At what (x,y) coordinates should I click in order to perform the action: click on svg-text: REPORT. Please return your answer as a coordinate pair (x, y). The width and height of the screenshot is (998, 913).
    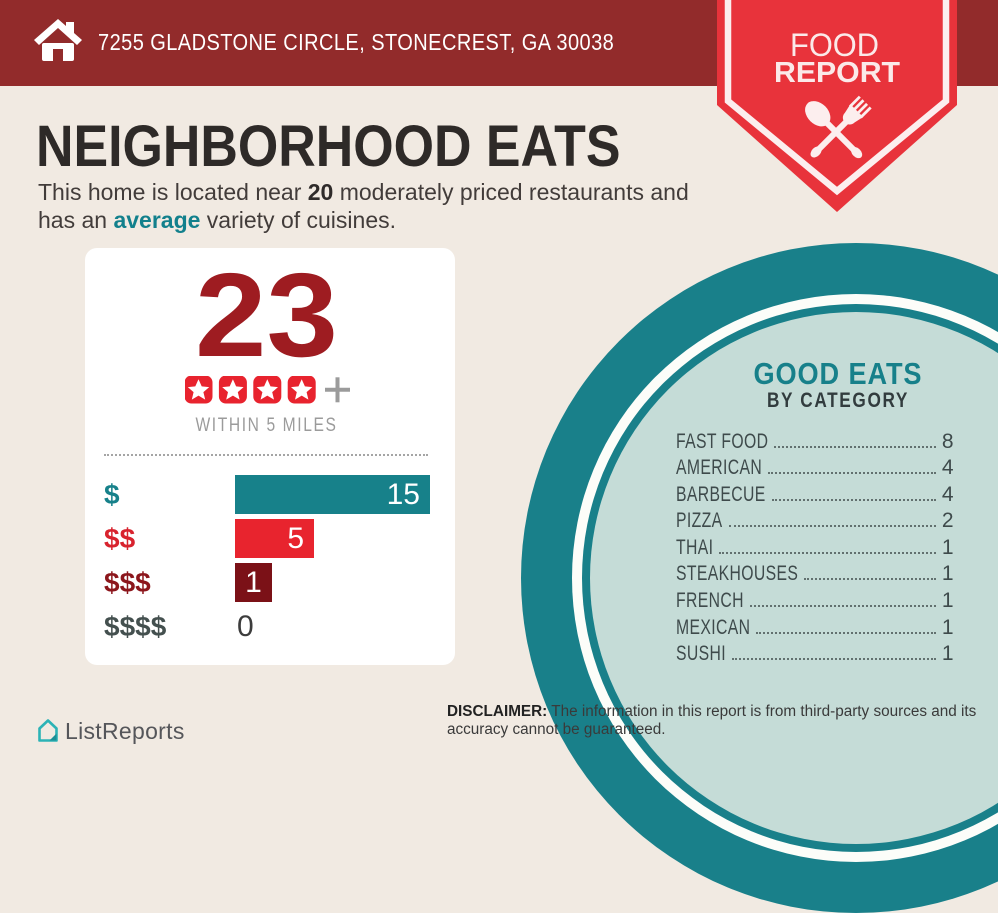
    Looking at the image, I should click on (837, 73).